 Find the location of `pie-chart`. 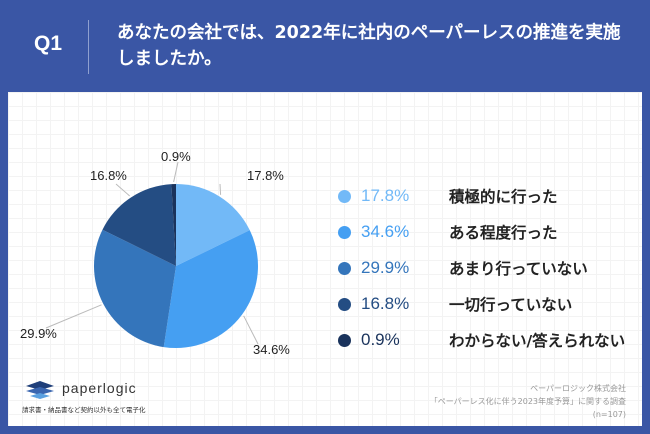

pie-chart is located at coordinates (152, 254).